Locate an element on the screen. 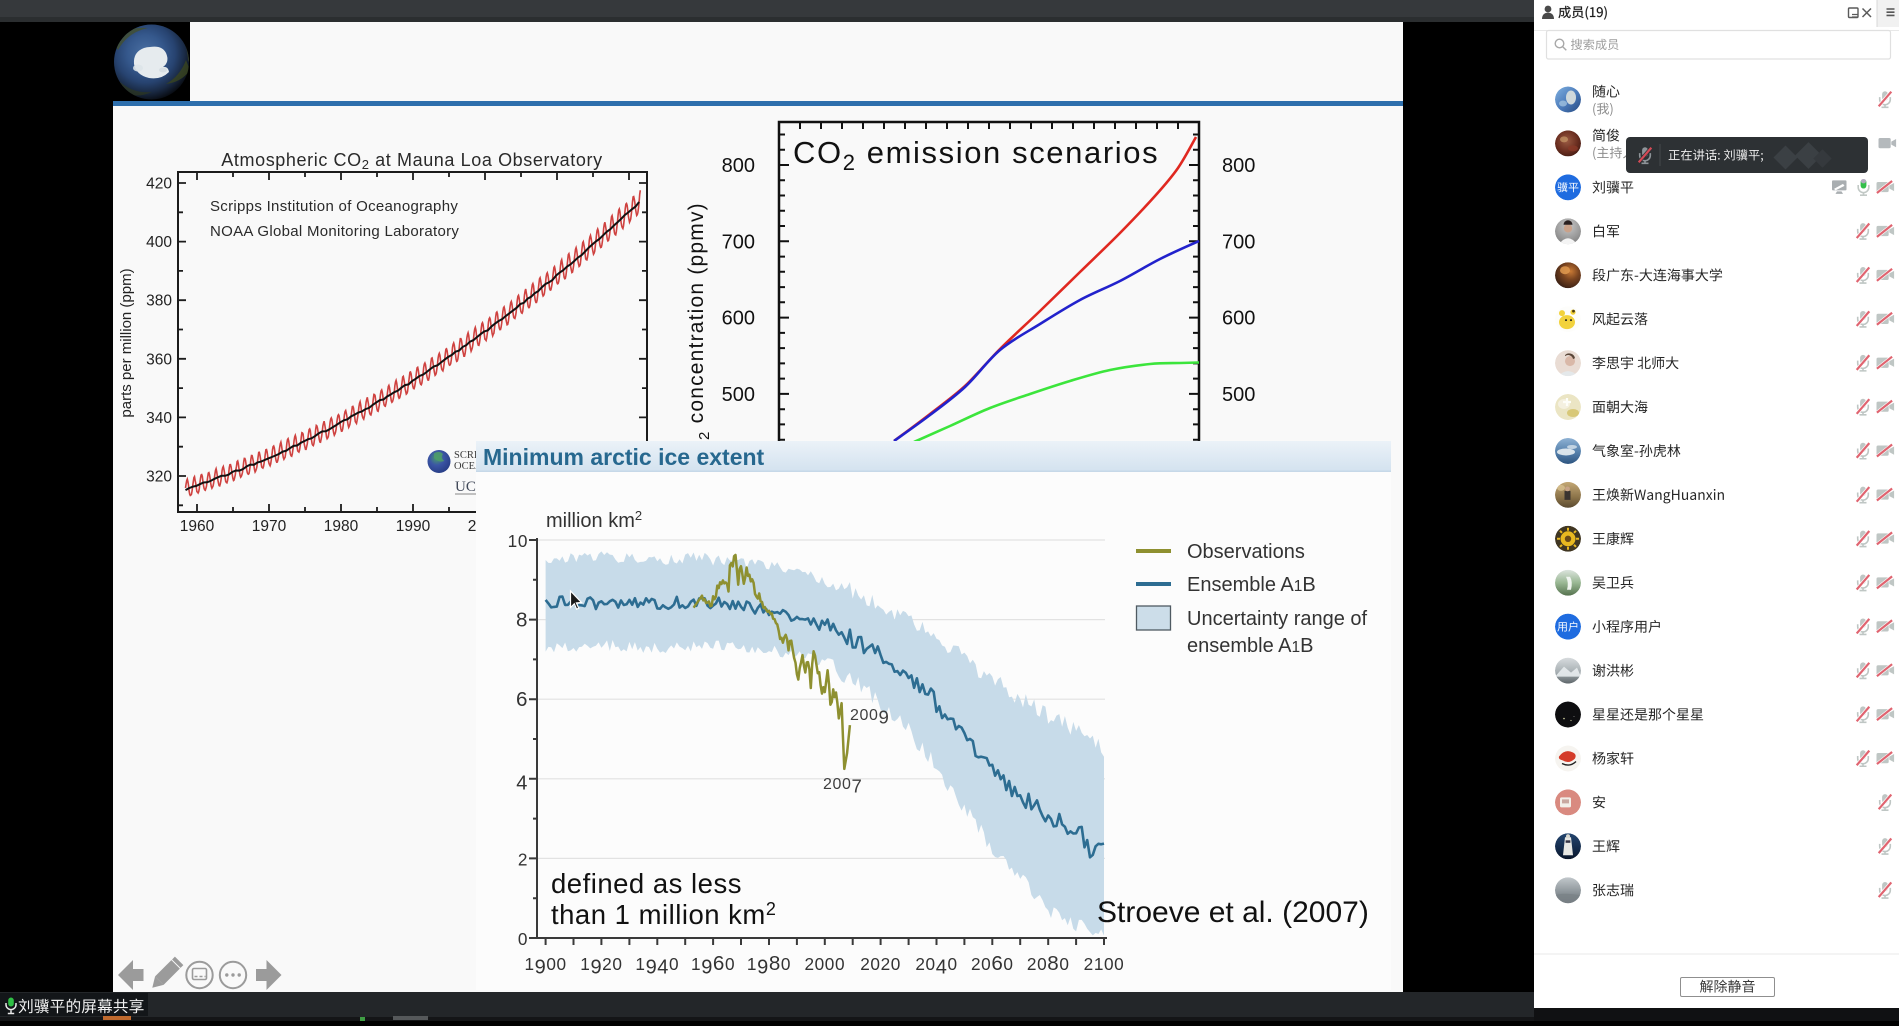 This screenshot has height=1026, width=1899. svg-text: 204​0 is located at coordinates (936, 966).